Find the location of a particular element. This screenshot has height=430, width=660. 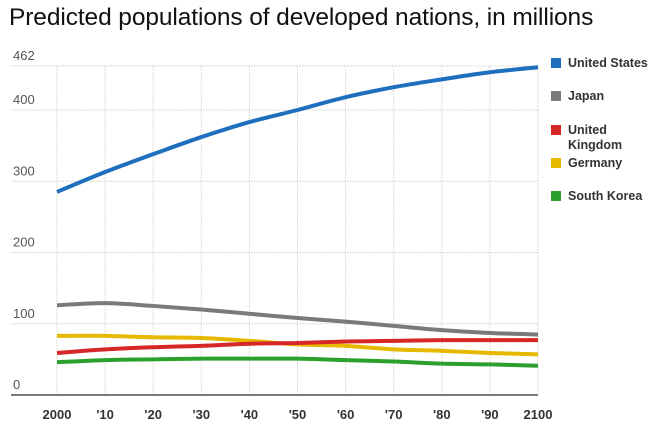

series-line-japan is located at coordinates (297, 319).